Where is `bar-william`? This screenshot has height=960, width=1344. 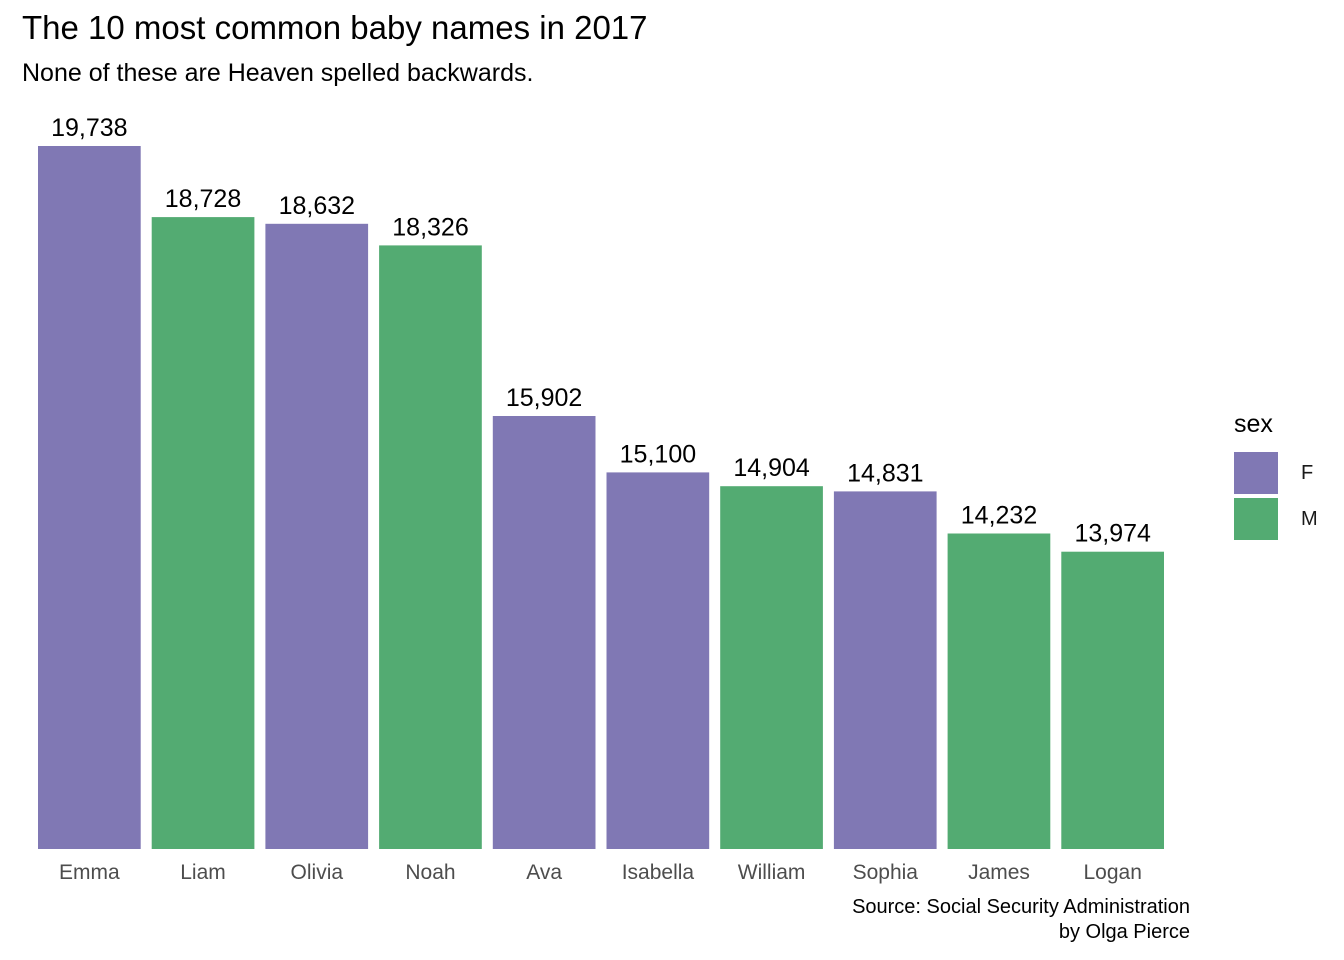
bar-william is located at coordinates (771, 667).